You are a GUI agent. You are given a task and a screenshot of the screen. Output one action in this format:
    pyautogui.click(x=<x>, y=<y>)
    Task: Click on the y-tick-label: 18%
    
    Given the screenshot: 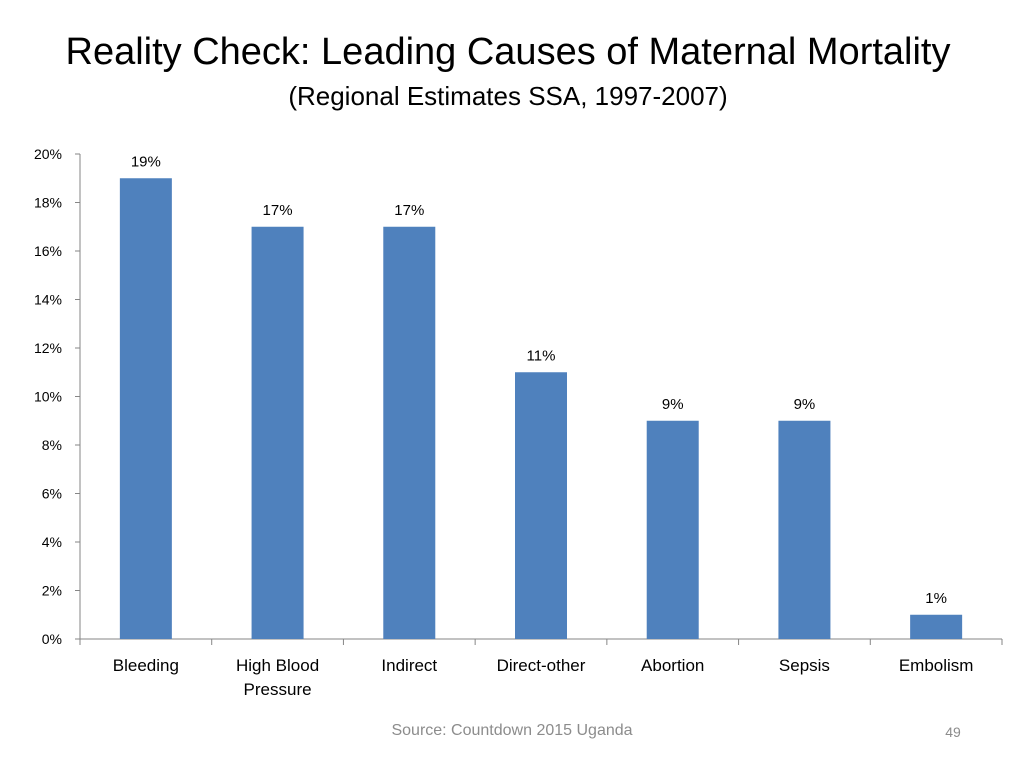 What is the action you would take?
    pyautogui.click(x=48, y=203)
    